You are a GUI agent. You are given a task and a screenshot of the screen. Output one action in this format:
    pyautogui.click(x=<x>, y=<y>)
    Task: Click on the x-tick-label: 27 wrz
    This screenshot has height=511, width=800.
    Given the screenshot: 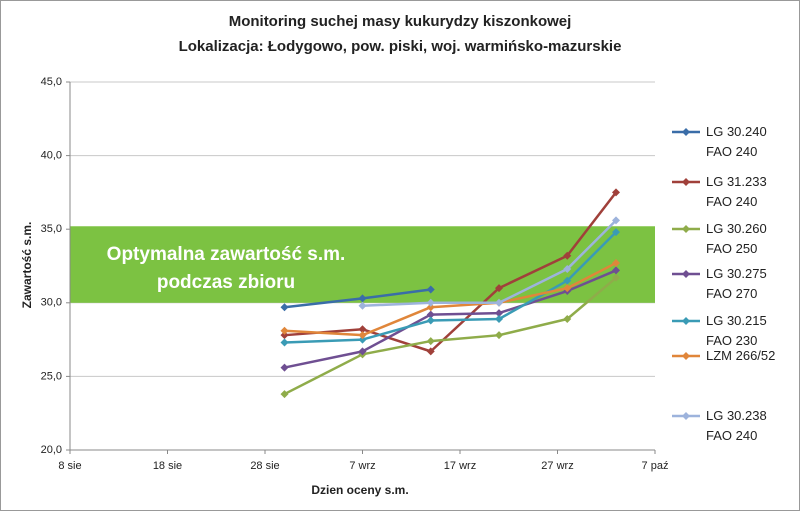 What is the action you would take?
    pyautogui.click(x=557, y=466)
    